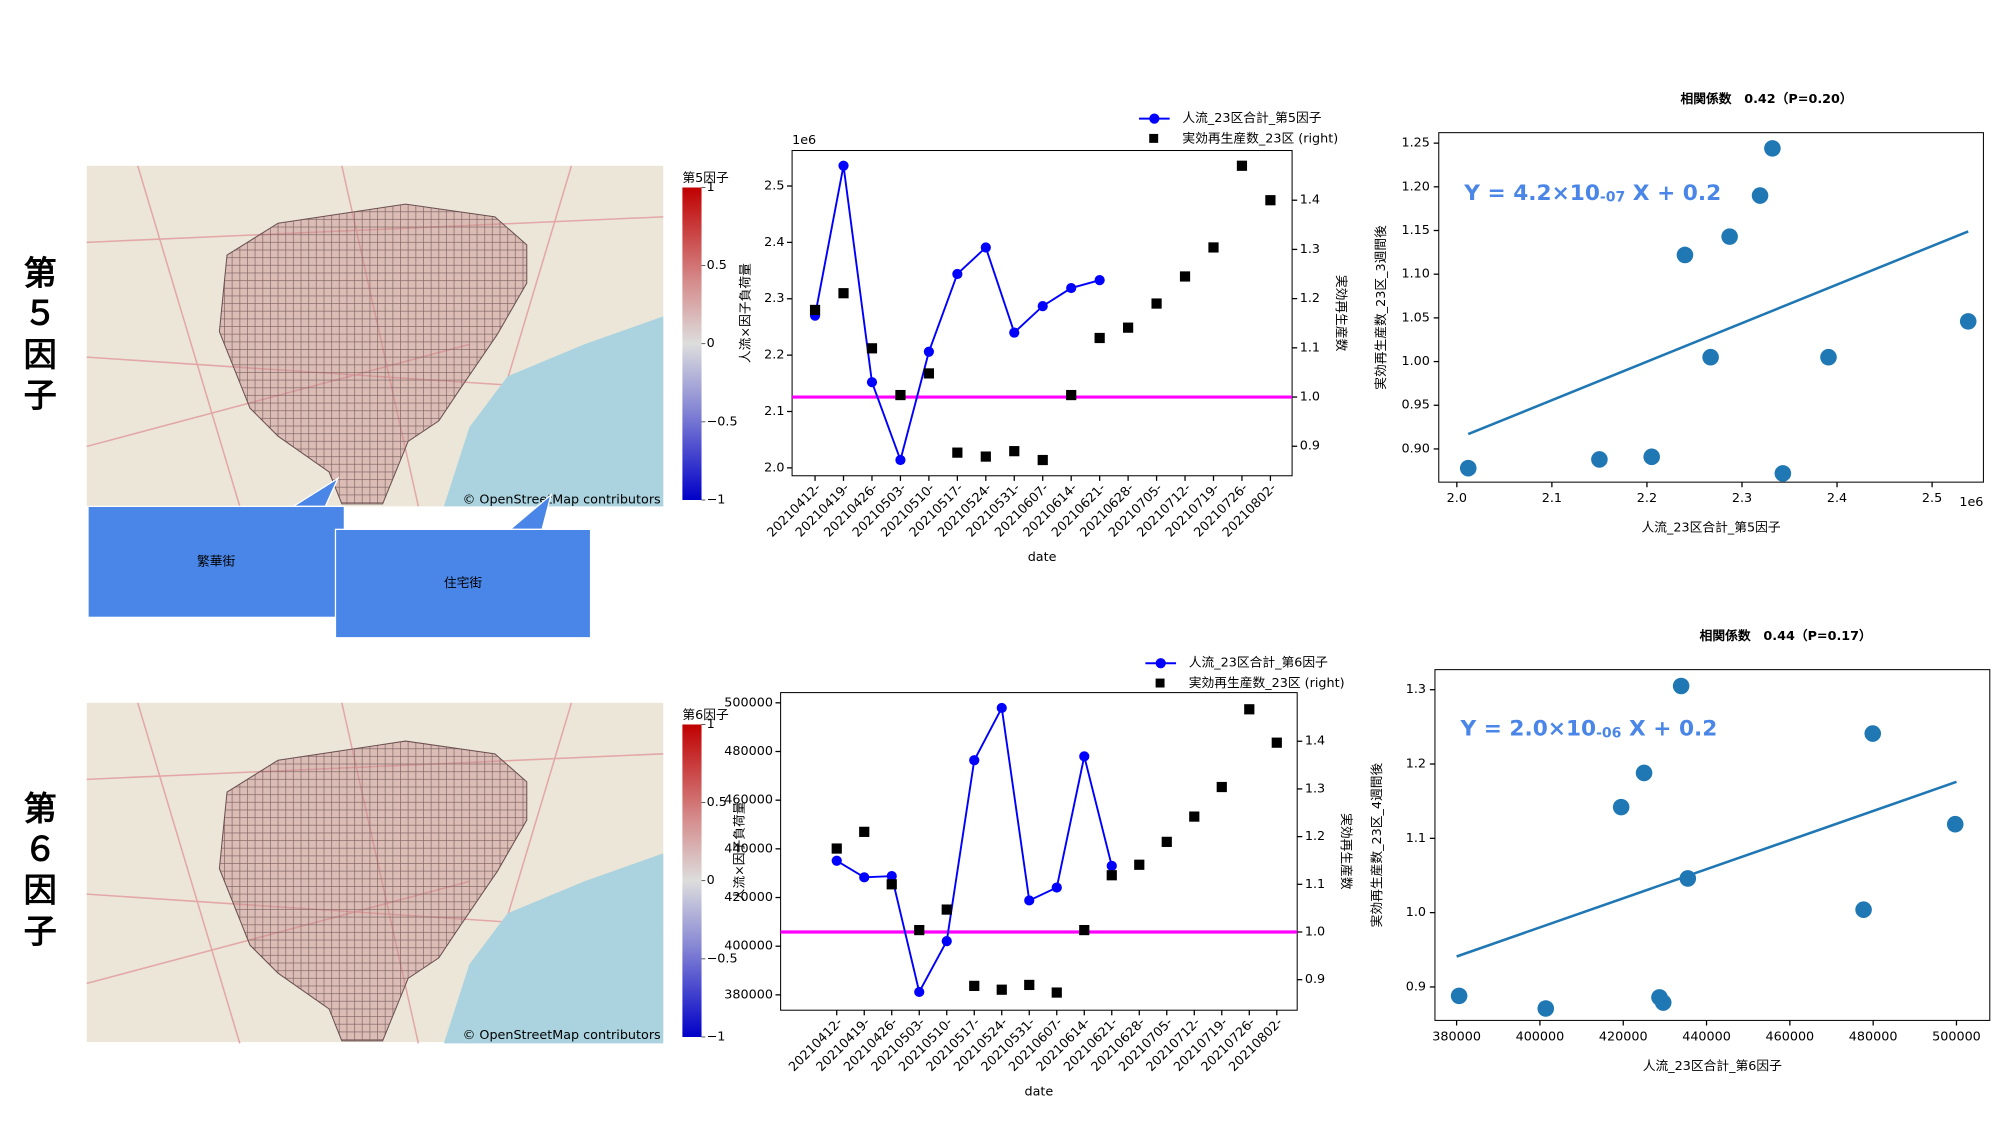 The height and width of the screenshot is (1125, 2000). What do you see at coordinates (774, 467) in the screenshot?
I see `y-tick-label: 2.0` at bounding box center [774, 467].